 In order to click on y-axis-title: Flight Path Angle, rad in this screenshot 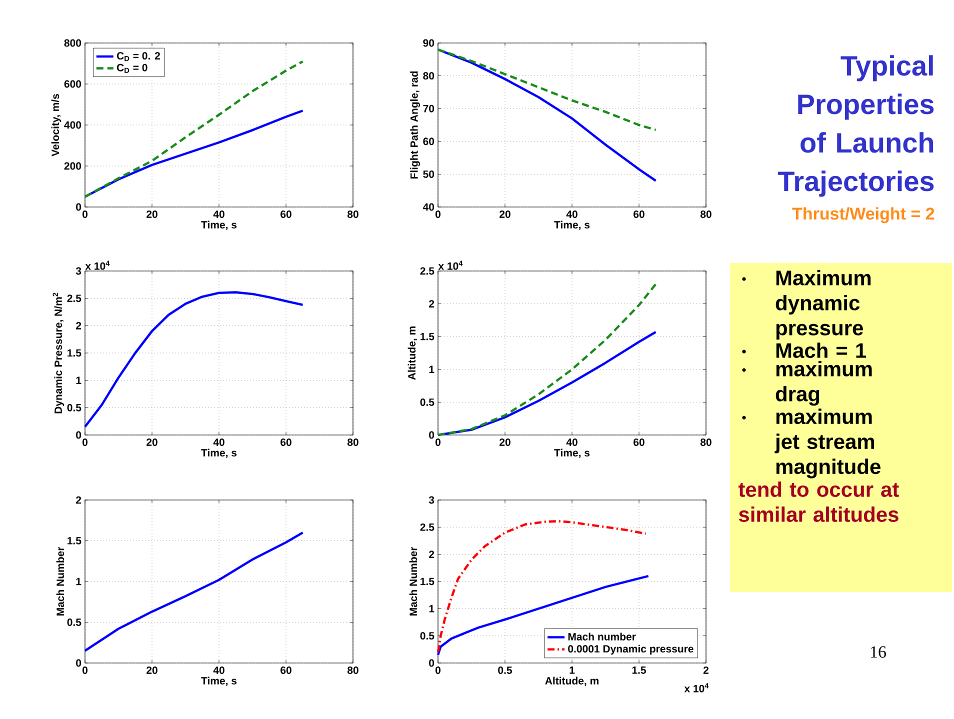, I will do `click(415, 125)`.